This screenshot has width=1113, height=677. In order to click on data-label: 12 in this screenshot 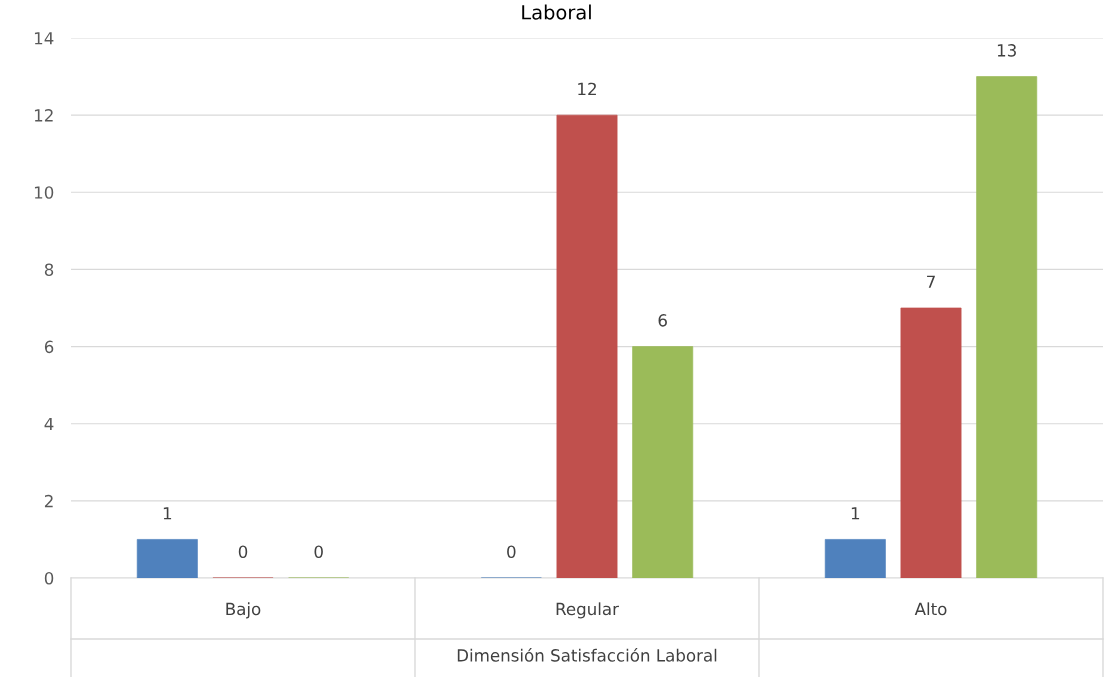, I will do `click(587, 89)`.